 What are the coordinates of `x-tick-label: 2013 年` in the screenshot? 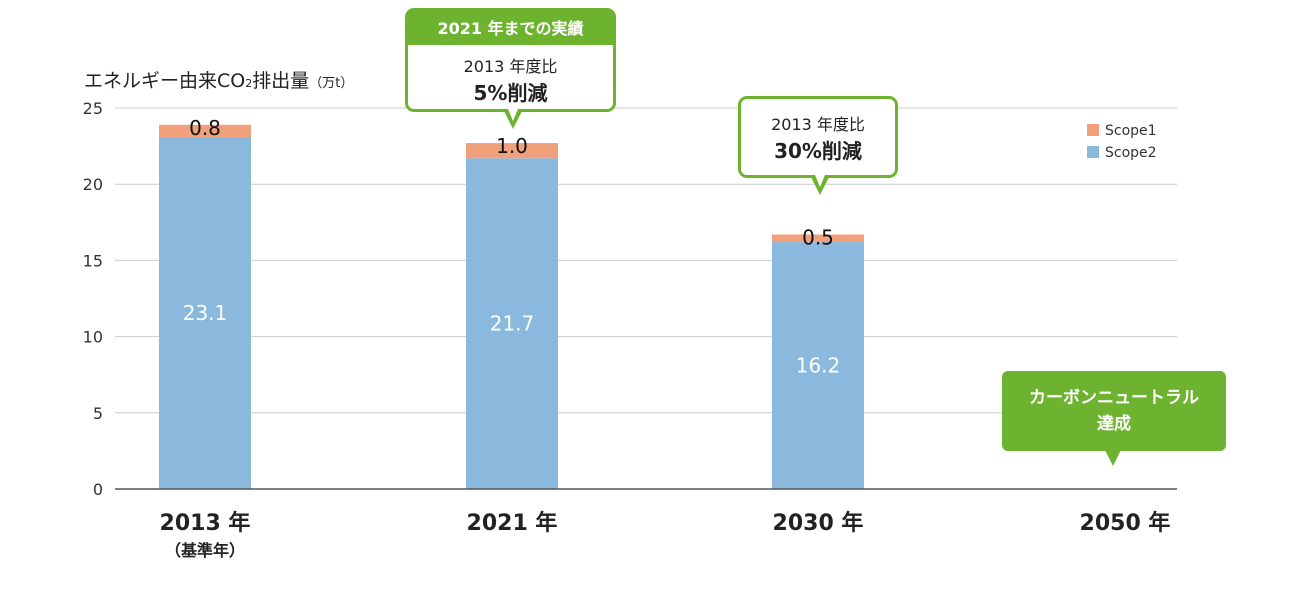 It's located at (205, 523).